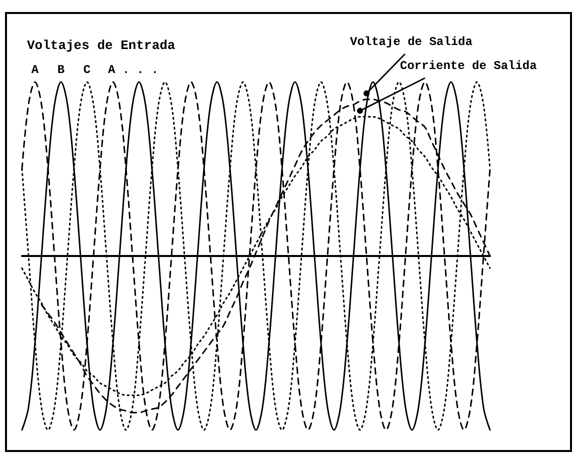  I want to click on series-label: A, so click(35, 70).